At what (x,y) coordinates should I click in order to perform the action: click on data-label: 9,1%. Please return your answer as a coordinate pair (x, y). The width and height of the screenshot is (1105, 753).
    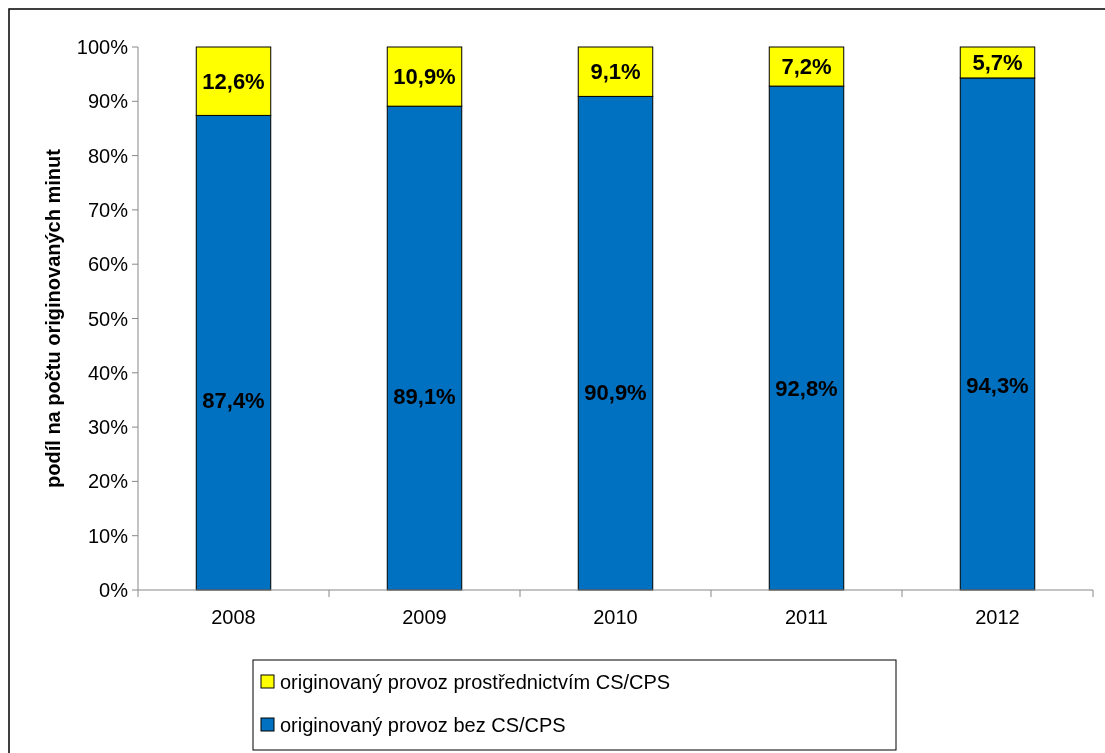
    Looking at the image, I should click on (615, 72).